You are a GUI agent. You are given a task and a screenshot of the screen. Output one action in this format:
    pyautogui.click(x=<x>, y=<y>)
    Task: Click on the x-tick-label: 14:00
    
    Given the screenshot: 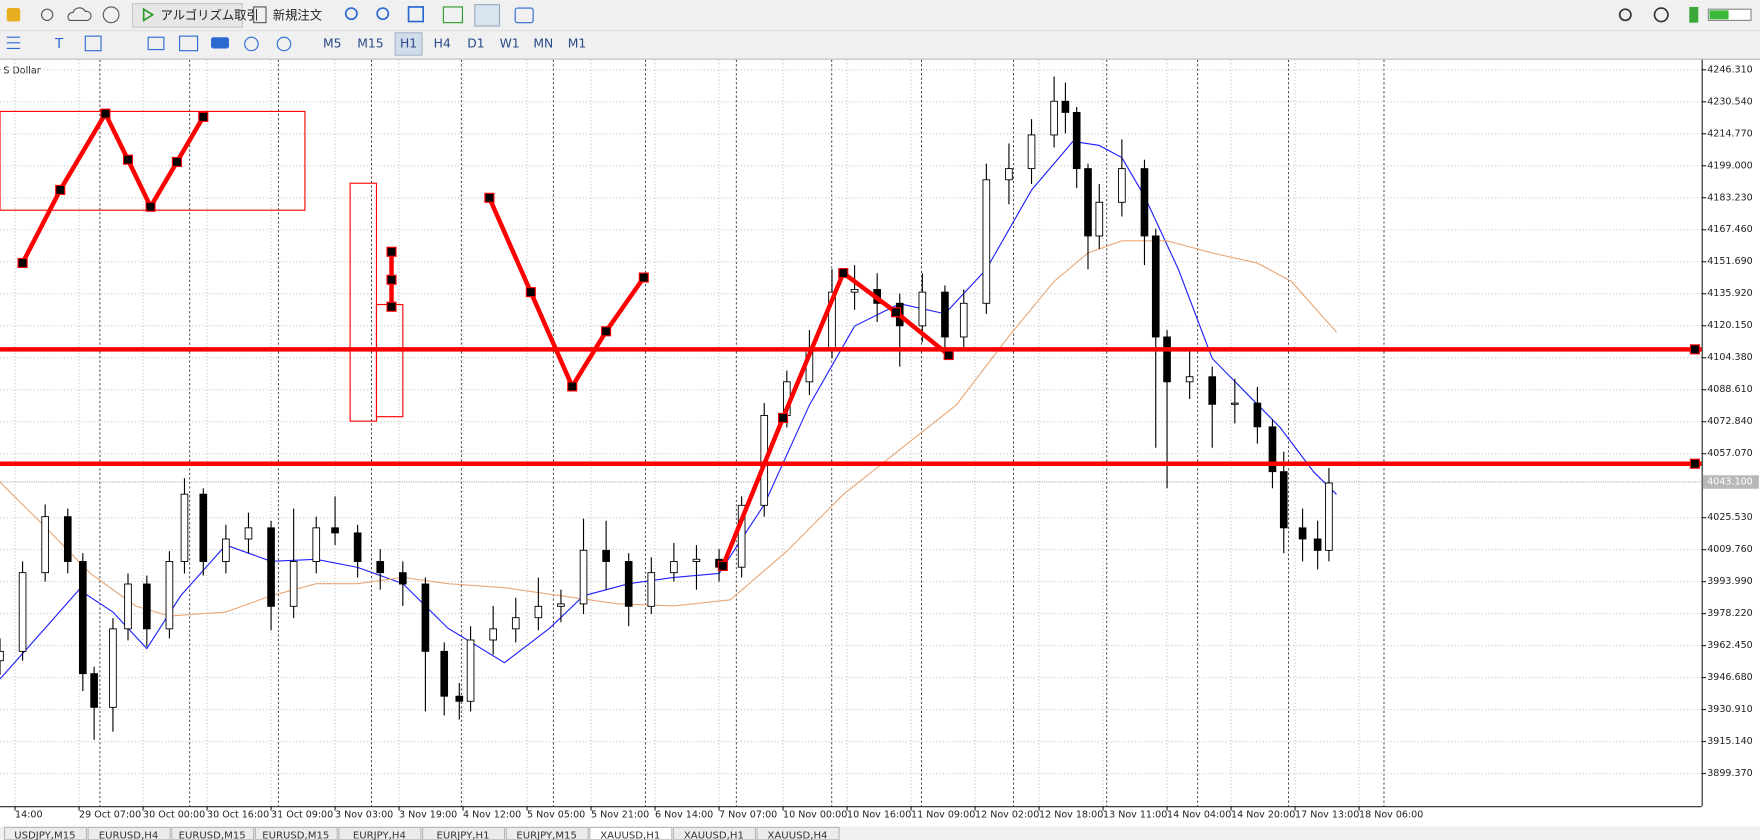 What is the action you would take?
    pyautogui.click(x=28, y=815)
    